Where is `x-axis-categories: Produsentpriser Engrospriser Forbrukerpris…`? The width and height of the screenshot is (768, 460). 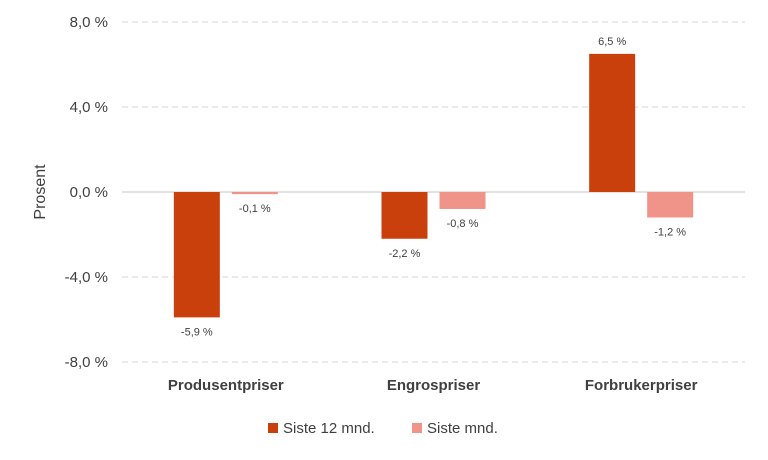 x-axis-categories: Produsentpriser Engrospriser Forbrukerpris… is located at coordinates (433, 385).